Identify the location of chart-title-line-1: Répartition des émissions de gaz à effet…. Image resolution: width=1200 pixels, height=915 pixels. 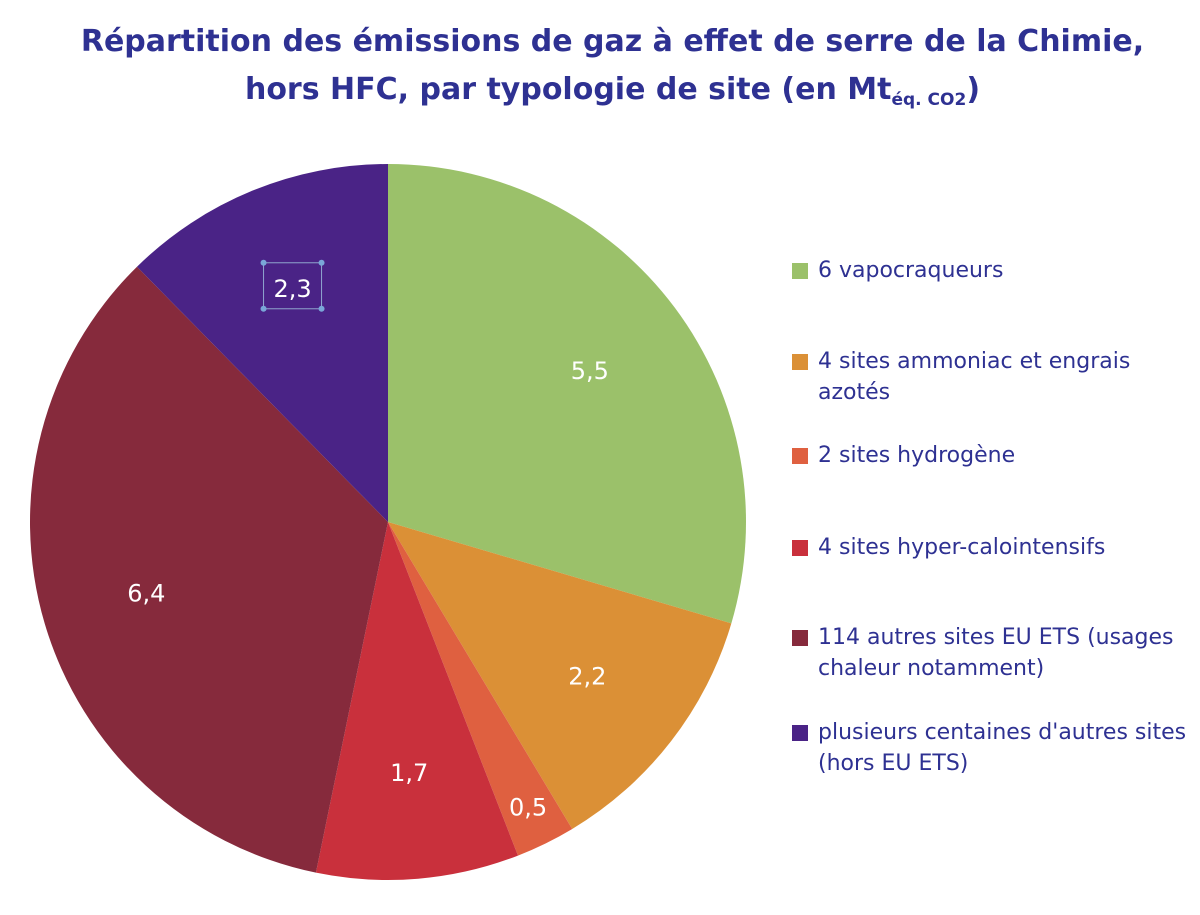
(612, 41).